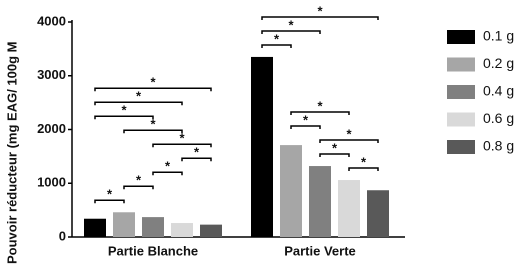 The image size is (529, 268). Describe the element at coordinates (153, 250) in the screenshot. I see `x-tick-label: Partie Blanche` at that location.